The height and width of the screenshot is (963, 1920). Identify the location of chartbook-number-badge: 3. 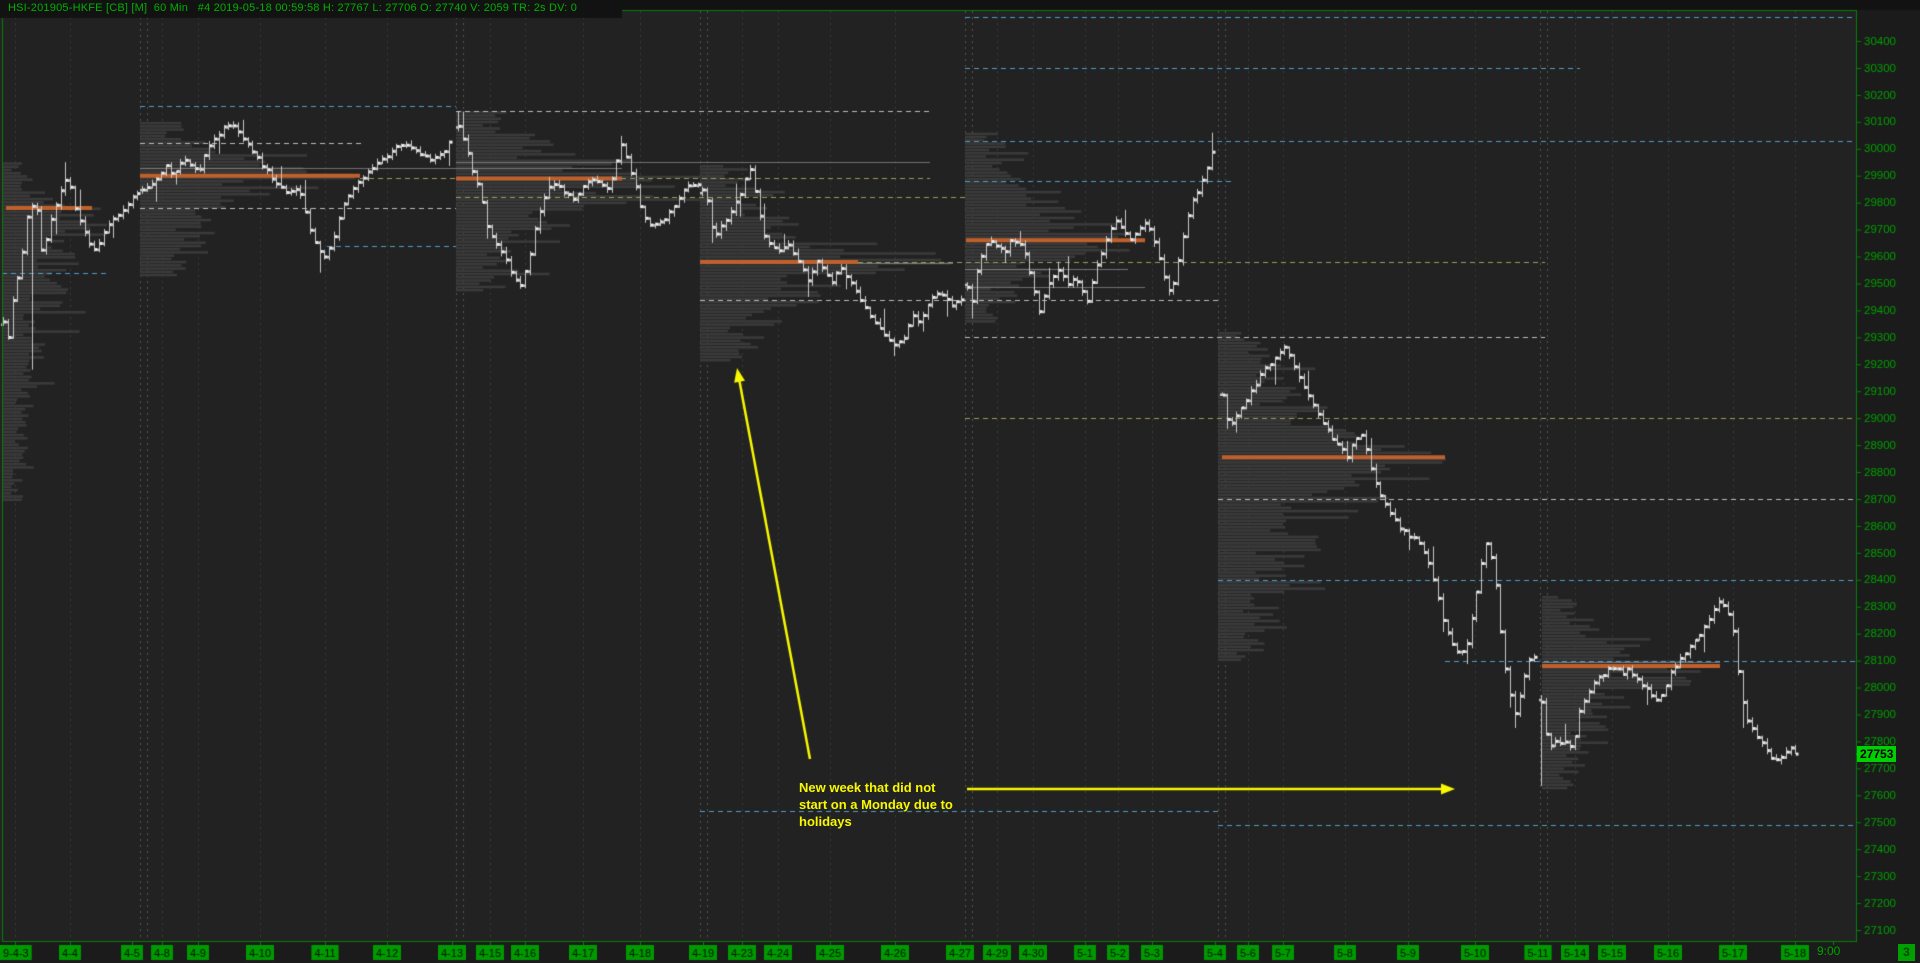
(1906, 952).